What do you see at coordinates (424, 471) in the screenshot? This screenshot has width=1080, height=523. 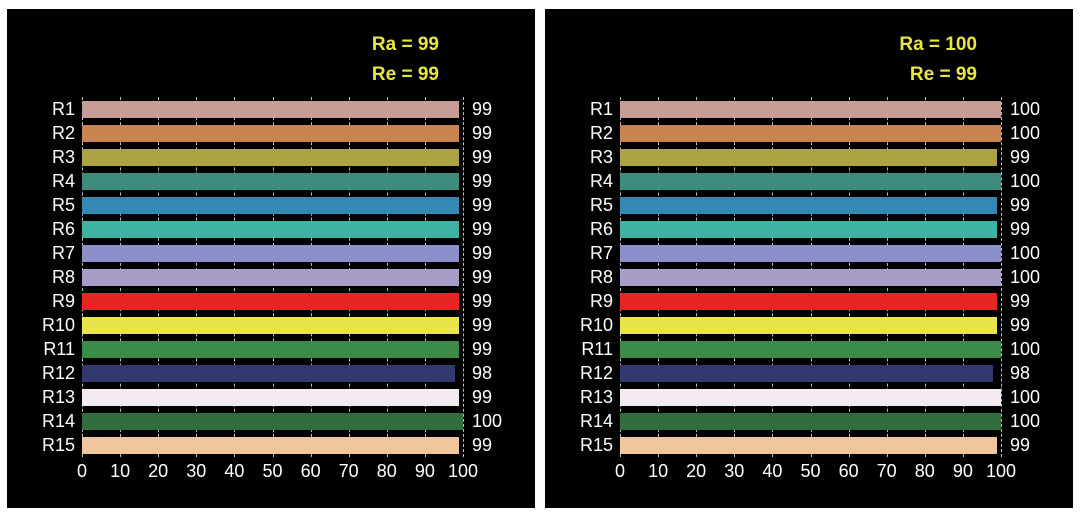 I see `x-tick-90: 90` at bounding box center [424, 471].